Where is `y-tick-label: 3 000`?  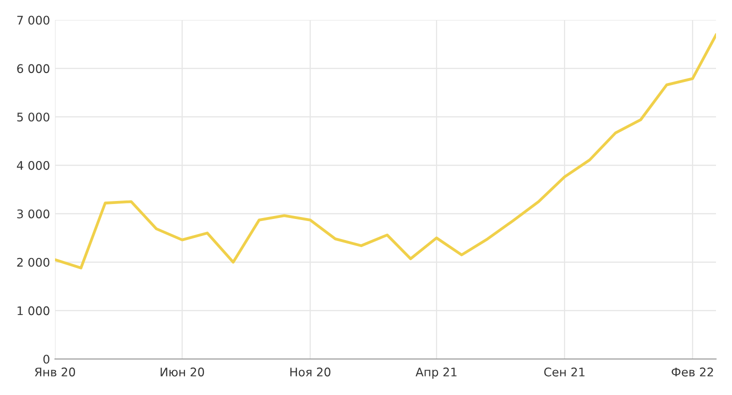
y-tick-label: 3 000 is located at coordinates (33, 213).